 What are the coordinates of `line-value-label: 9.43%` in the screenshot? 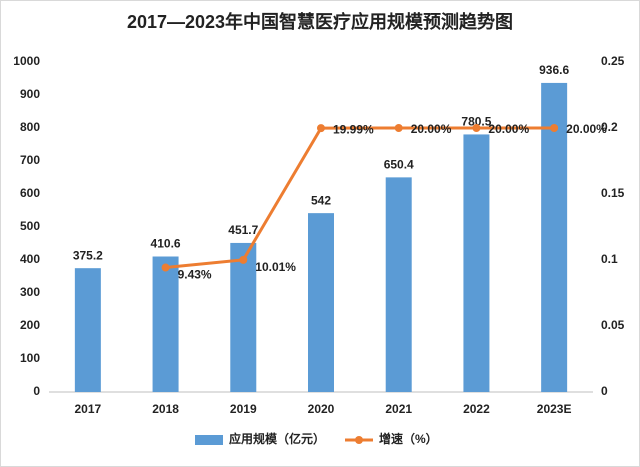 It's located at (195, 275).